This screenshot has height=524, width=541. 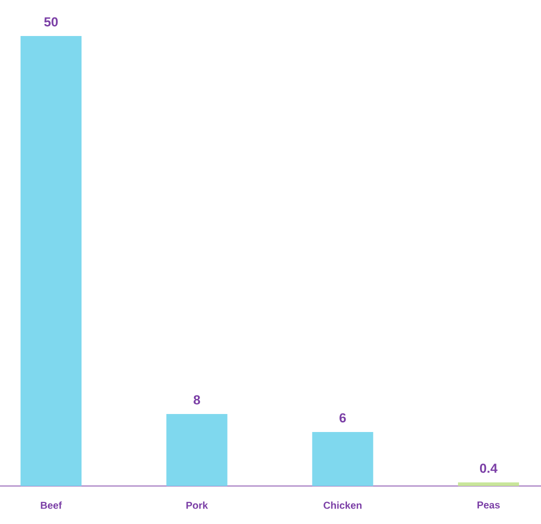 What do you see at coordinates (197, 399) in the screenshot?
I see `data-label: 8` at bounding box center [197, 399].